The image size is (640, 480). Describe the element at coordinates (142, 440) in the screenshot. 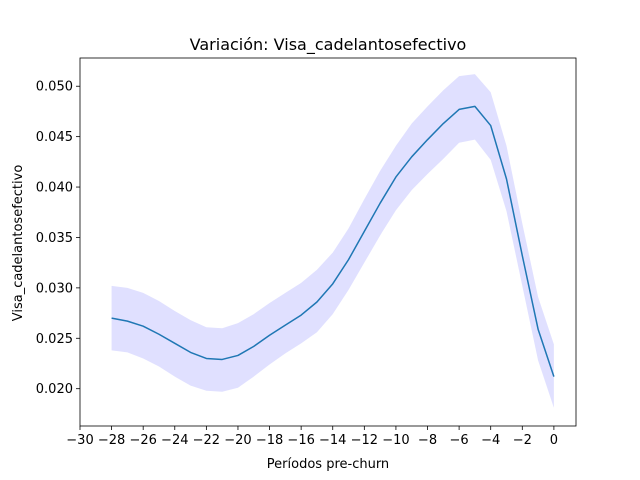

I see `x-tick-label: −26` at that location.